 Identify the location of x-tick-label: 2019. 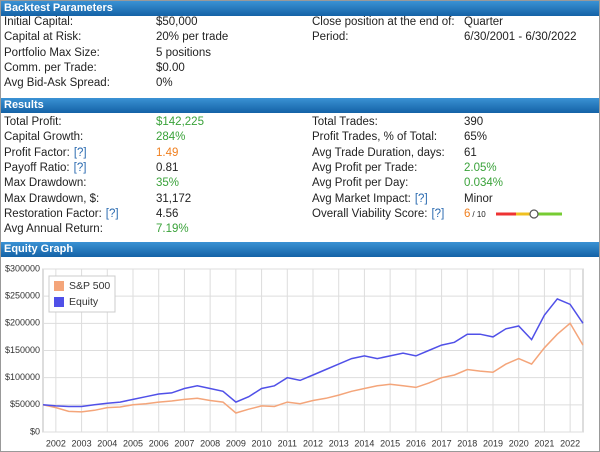
(493, 443).